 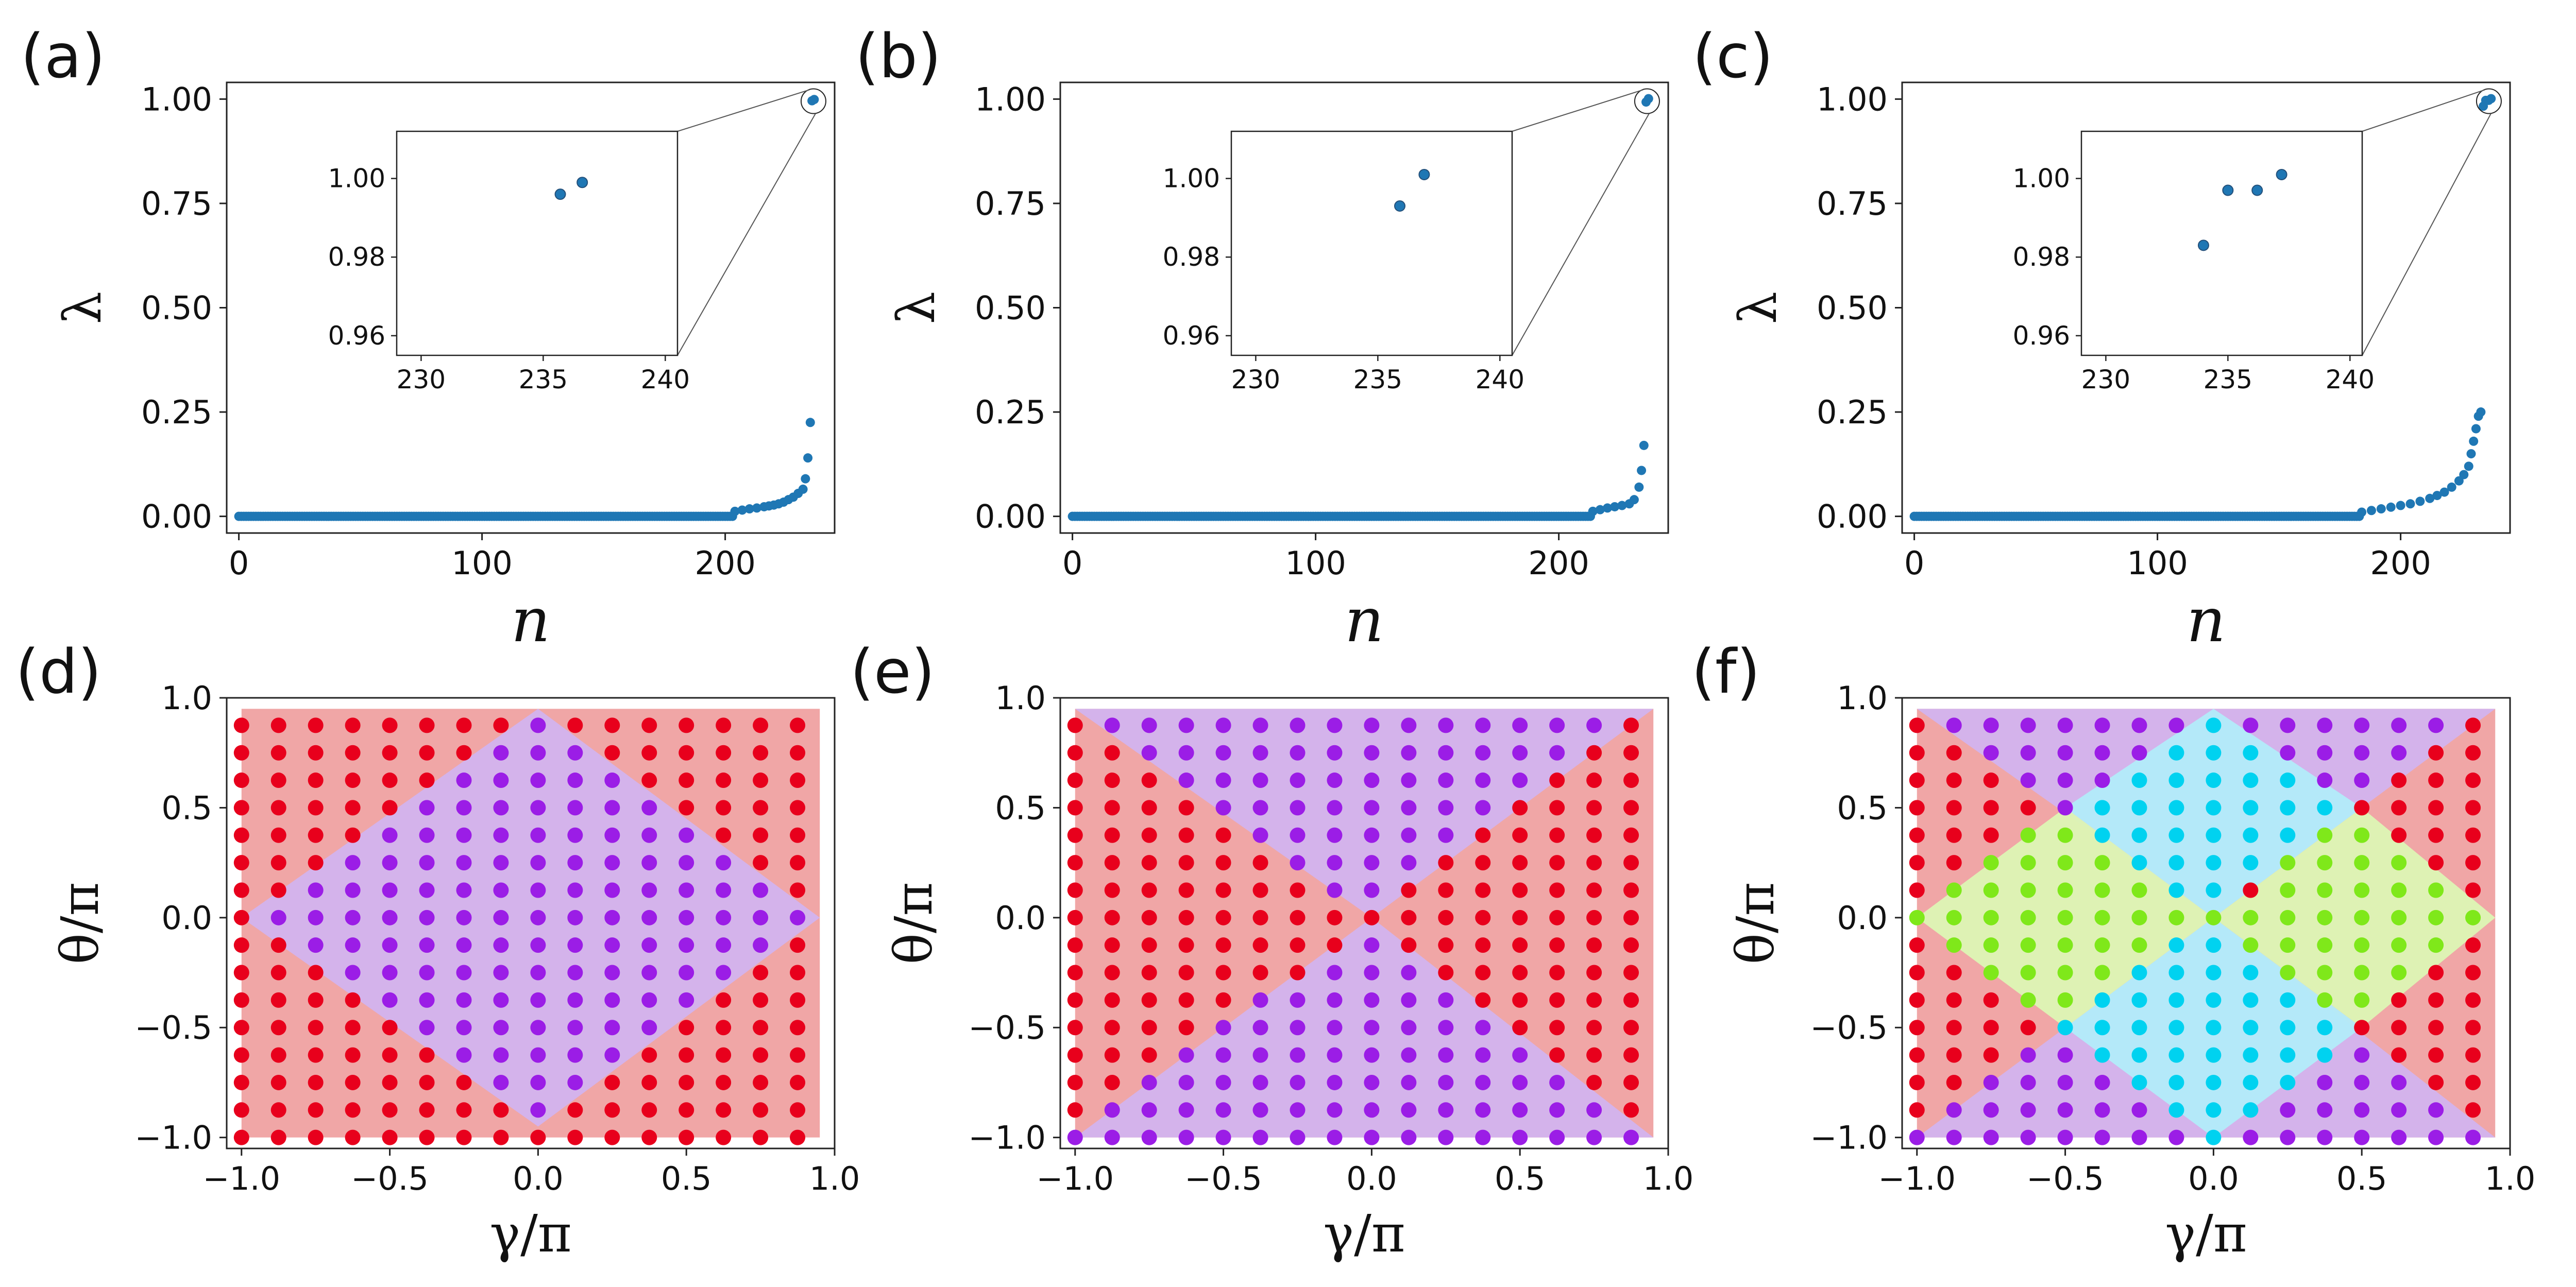 What do you see at coordinates (1849, 1138) in the screenshot?
I see `y-tick-label: −1.0` at bounding box center [1849, 1138].